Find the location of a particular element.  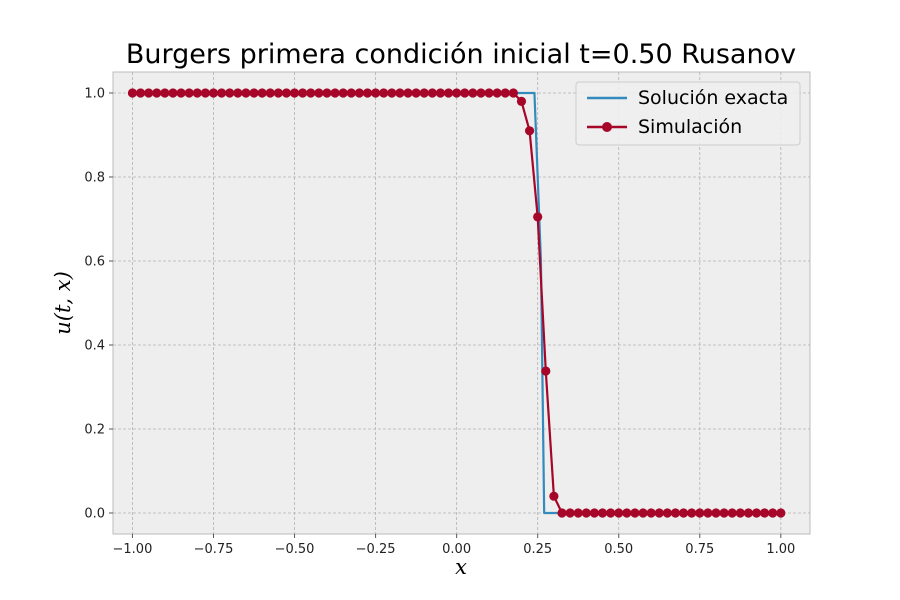

legend-marker-simulation is located at coordinates (607, 127).